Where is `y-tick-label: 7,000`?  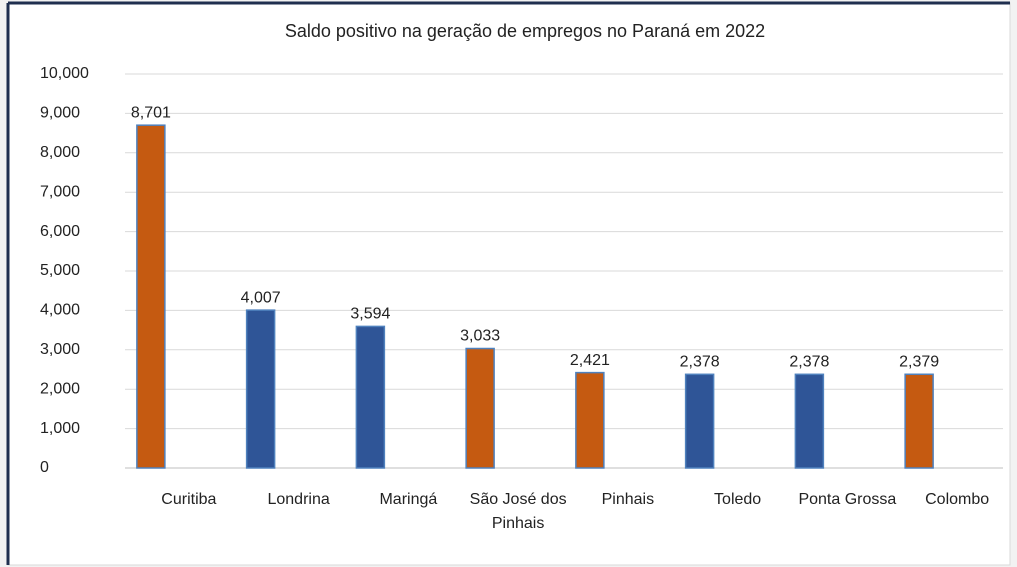
y-tick-label: 7,000 is located at coordinates (60, 191).